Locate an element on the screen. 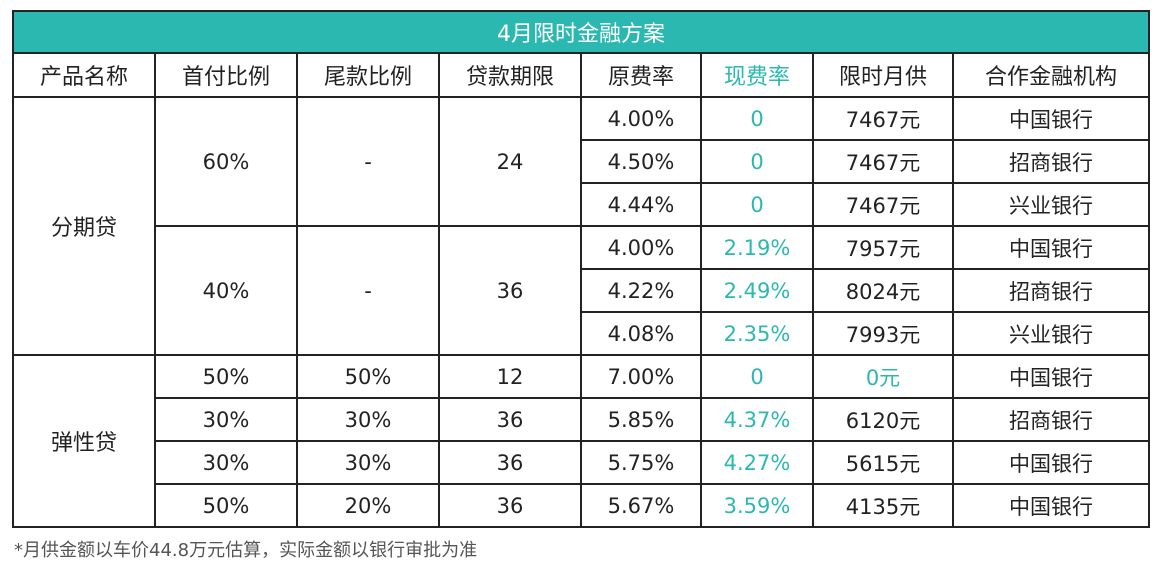  table-title-row: 4月限时金融方案 is located at coordinates (581, 32).